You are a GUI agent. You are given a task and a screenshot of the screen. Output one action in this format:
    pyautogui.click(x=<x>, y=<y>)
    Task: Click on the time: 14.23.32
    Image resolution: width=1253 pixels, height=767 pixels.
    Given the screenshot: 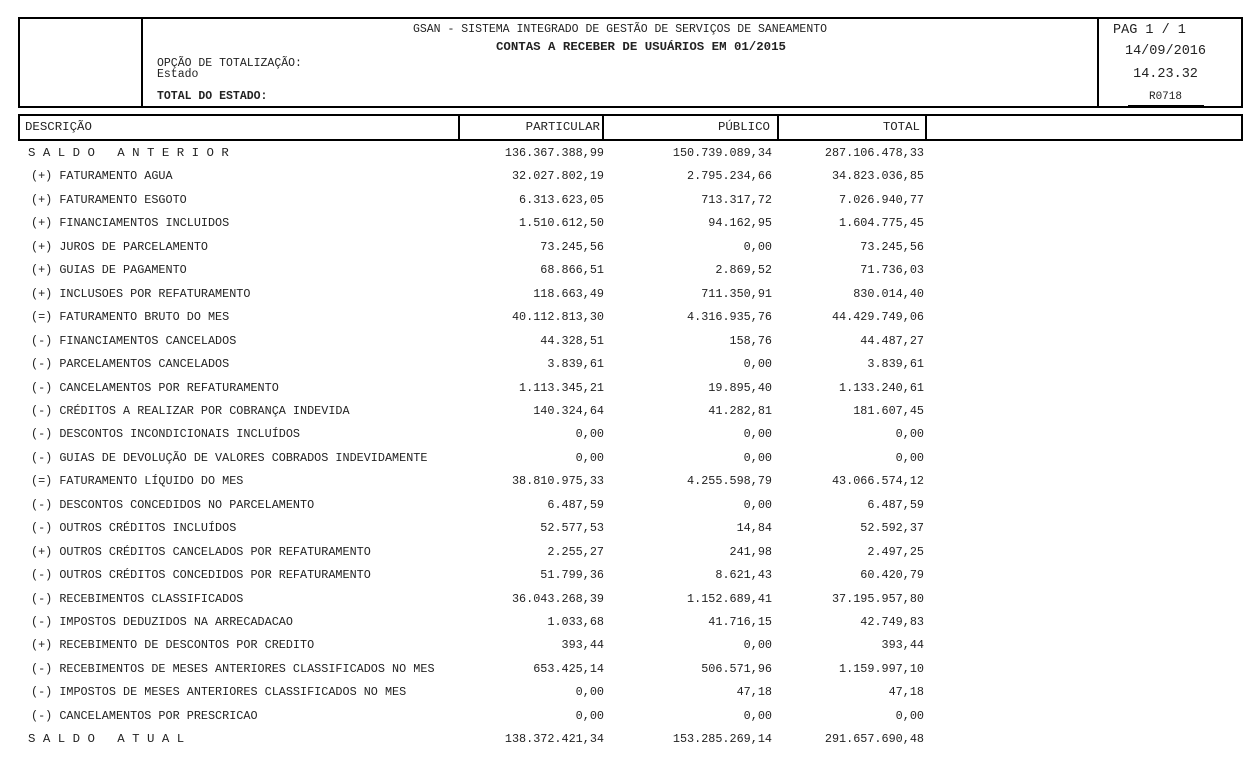 What is the action you would take?
    pyautogui.click(x=1165, y=74)
    